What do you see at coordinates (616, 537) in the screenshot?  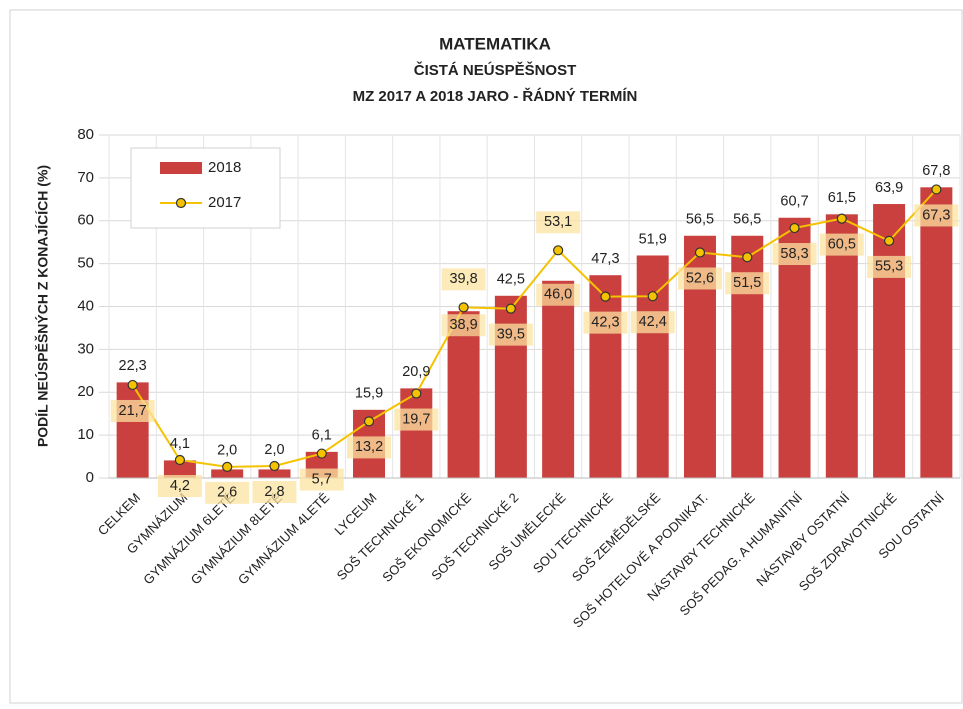 I see `x-tick-label: SOŠ ZEMĚDĚLSKÉ` at bounding box center [616, 537].